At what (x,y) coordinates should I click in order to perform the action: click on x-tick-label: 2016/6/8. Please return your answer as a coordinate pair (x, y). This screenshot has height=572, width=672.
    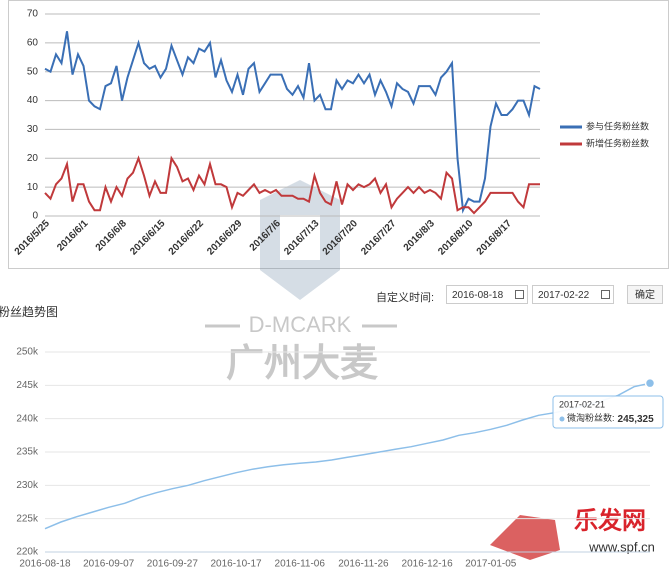
    Looking at the image, I should click on (112, 236).